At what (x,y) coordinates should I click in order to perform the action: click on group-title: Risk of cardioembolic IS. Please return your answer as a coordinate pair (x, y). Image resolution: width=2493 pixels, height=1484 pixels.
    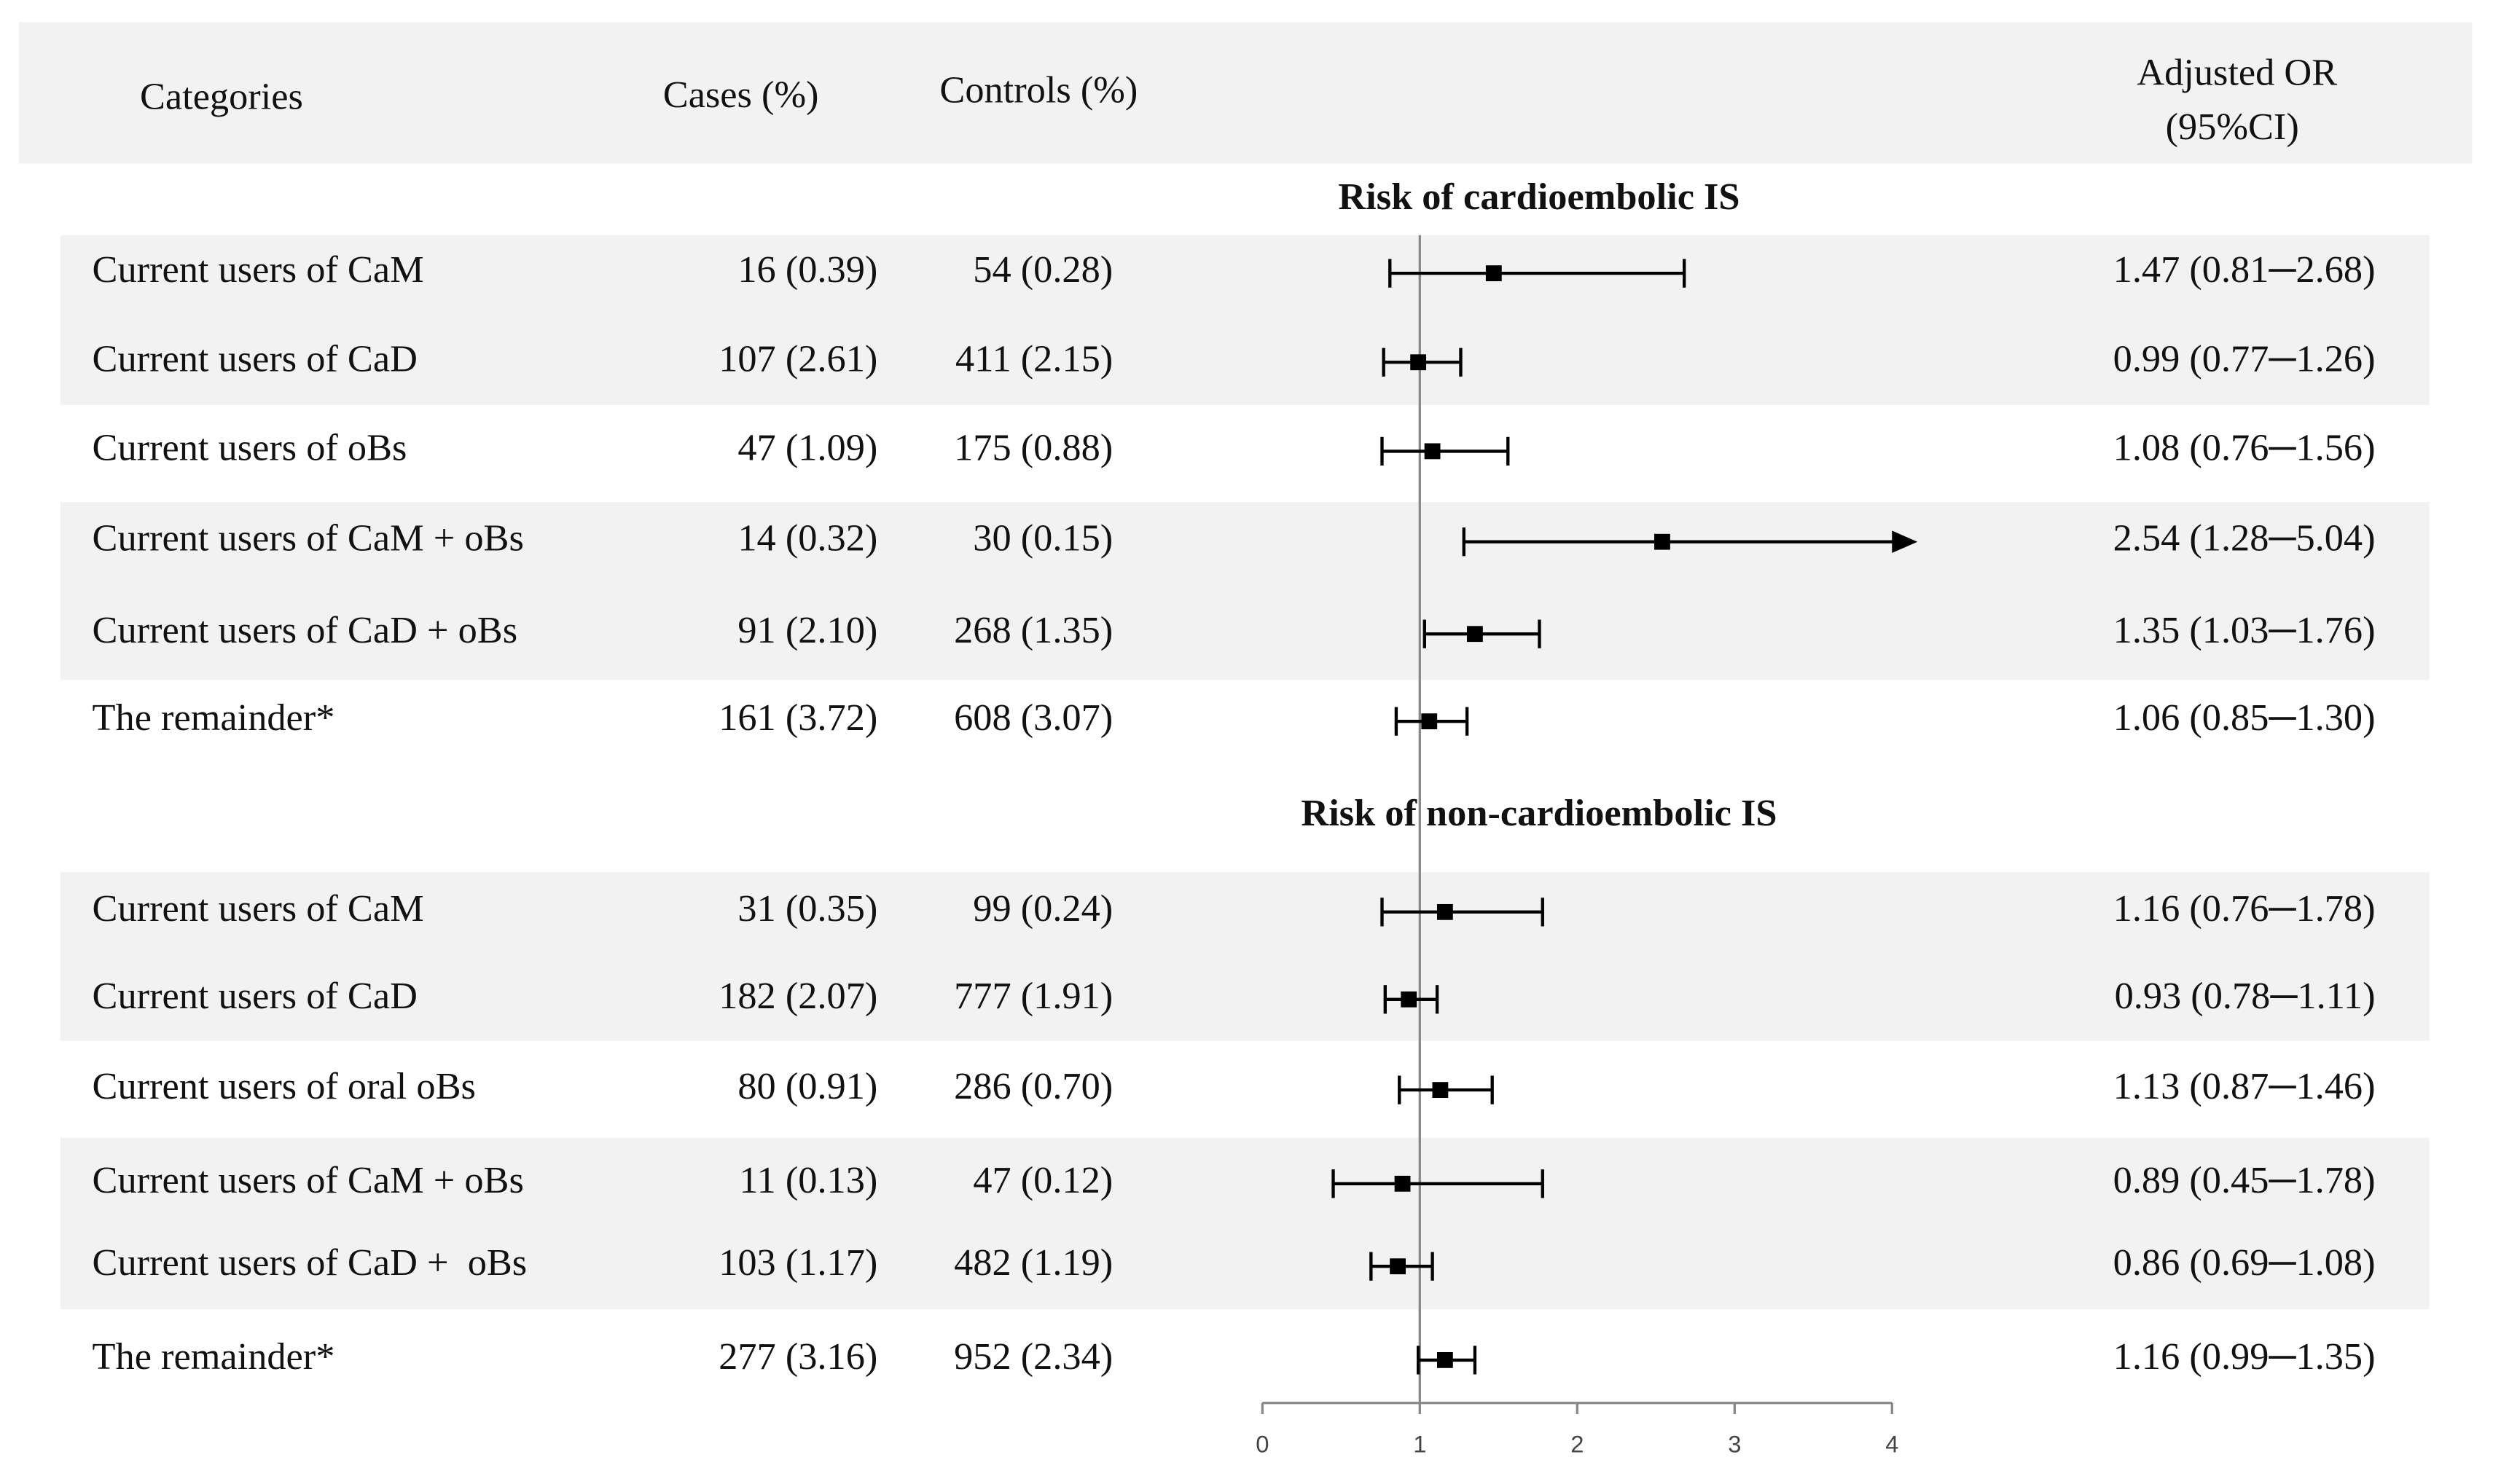
    Looking at the image, I should click on (1538, 197).